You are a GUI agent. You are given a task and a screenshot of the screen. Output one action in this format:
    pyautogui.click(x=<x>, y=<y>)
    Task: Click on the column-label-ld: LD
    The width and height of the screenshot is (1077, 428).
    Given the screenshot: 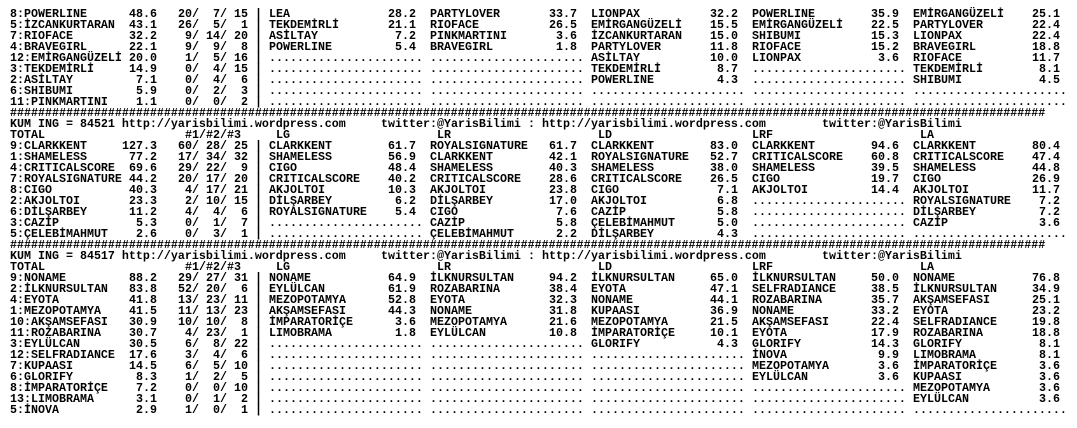 What is the action you would take?
    pyautogui.click(x=605, y=267)
    